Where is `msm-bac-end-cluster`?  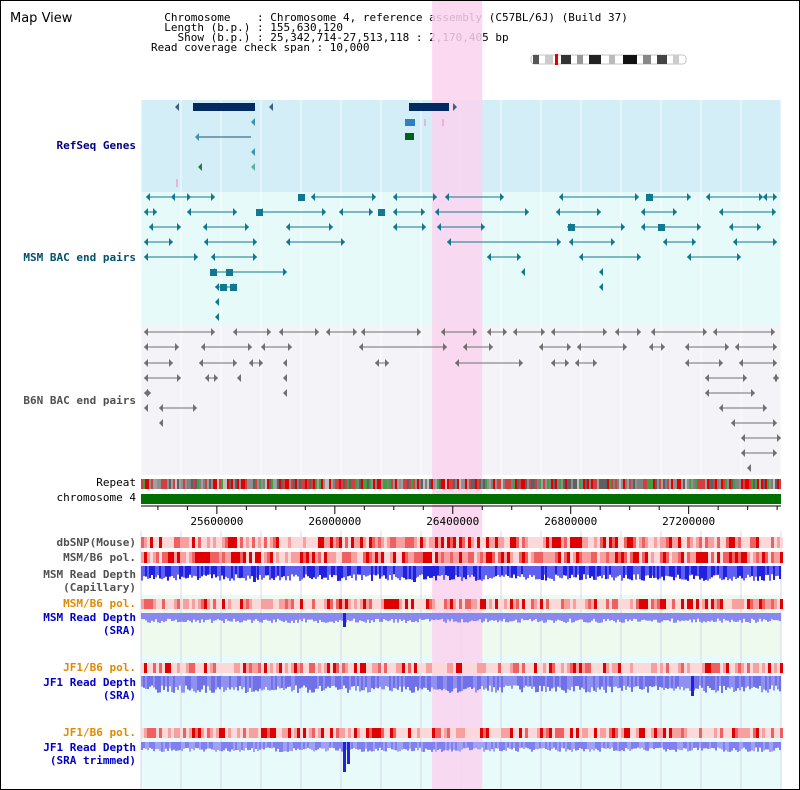
msm-bac-end-cluster is located at coordinates (259, 212).